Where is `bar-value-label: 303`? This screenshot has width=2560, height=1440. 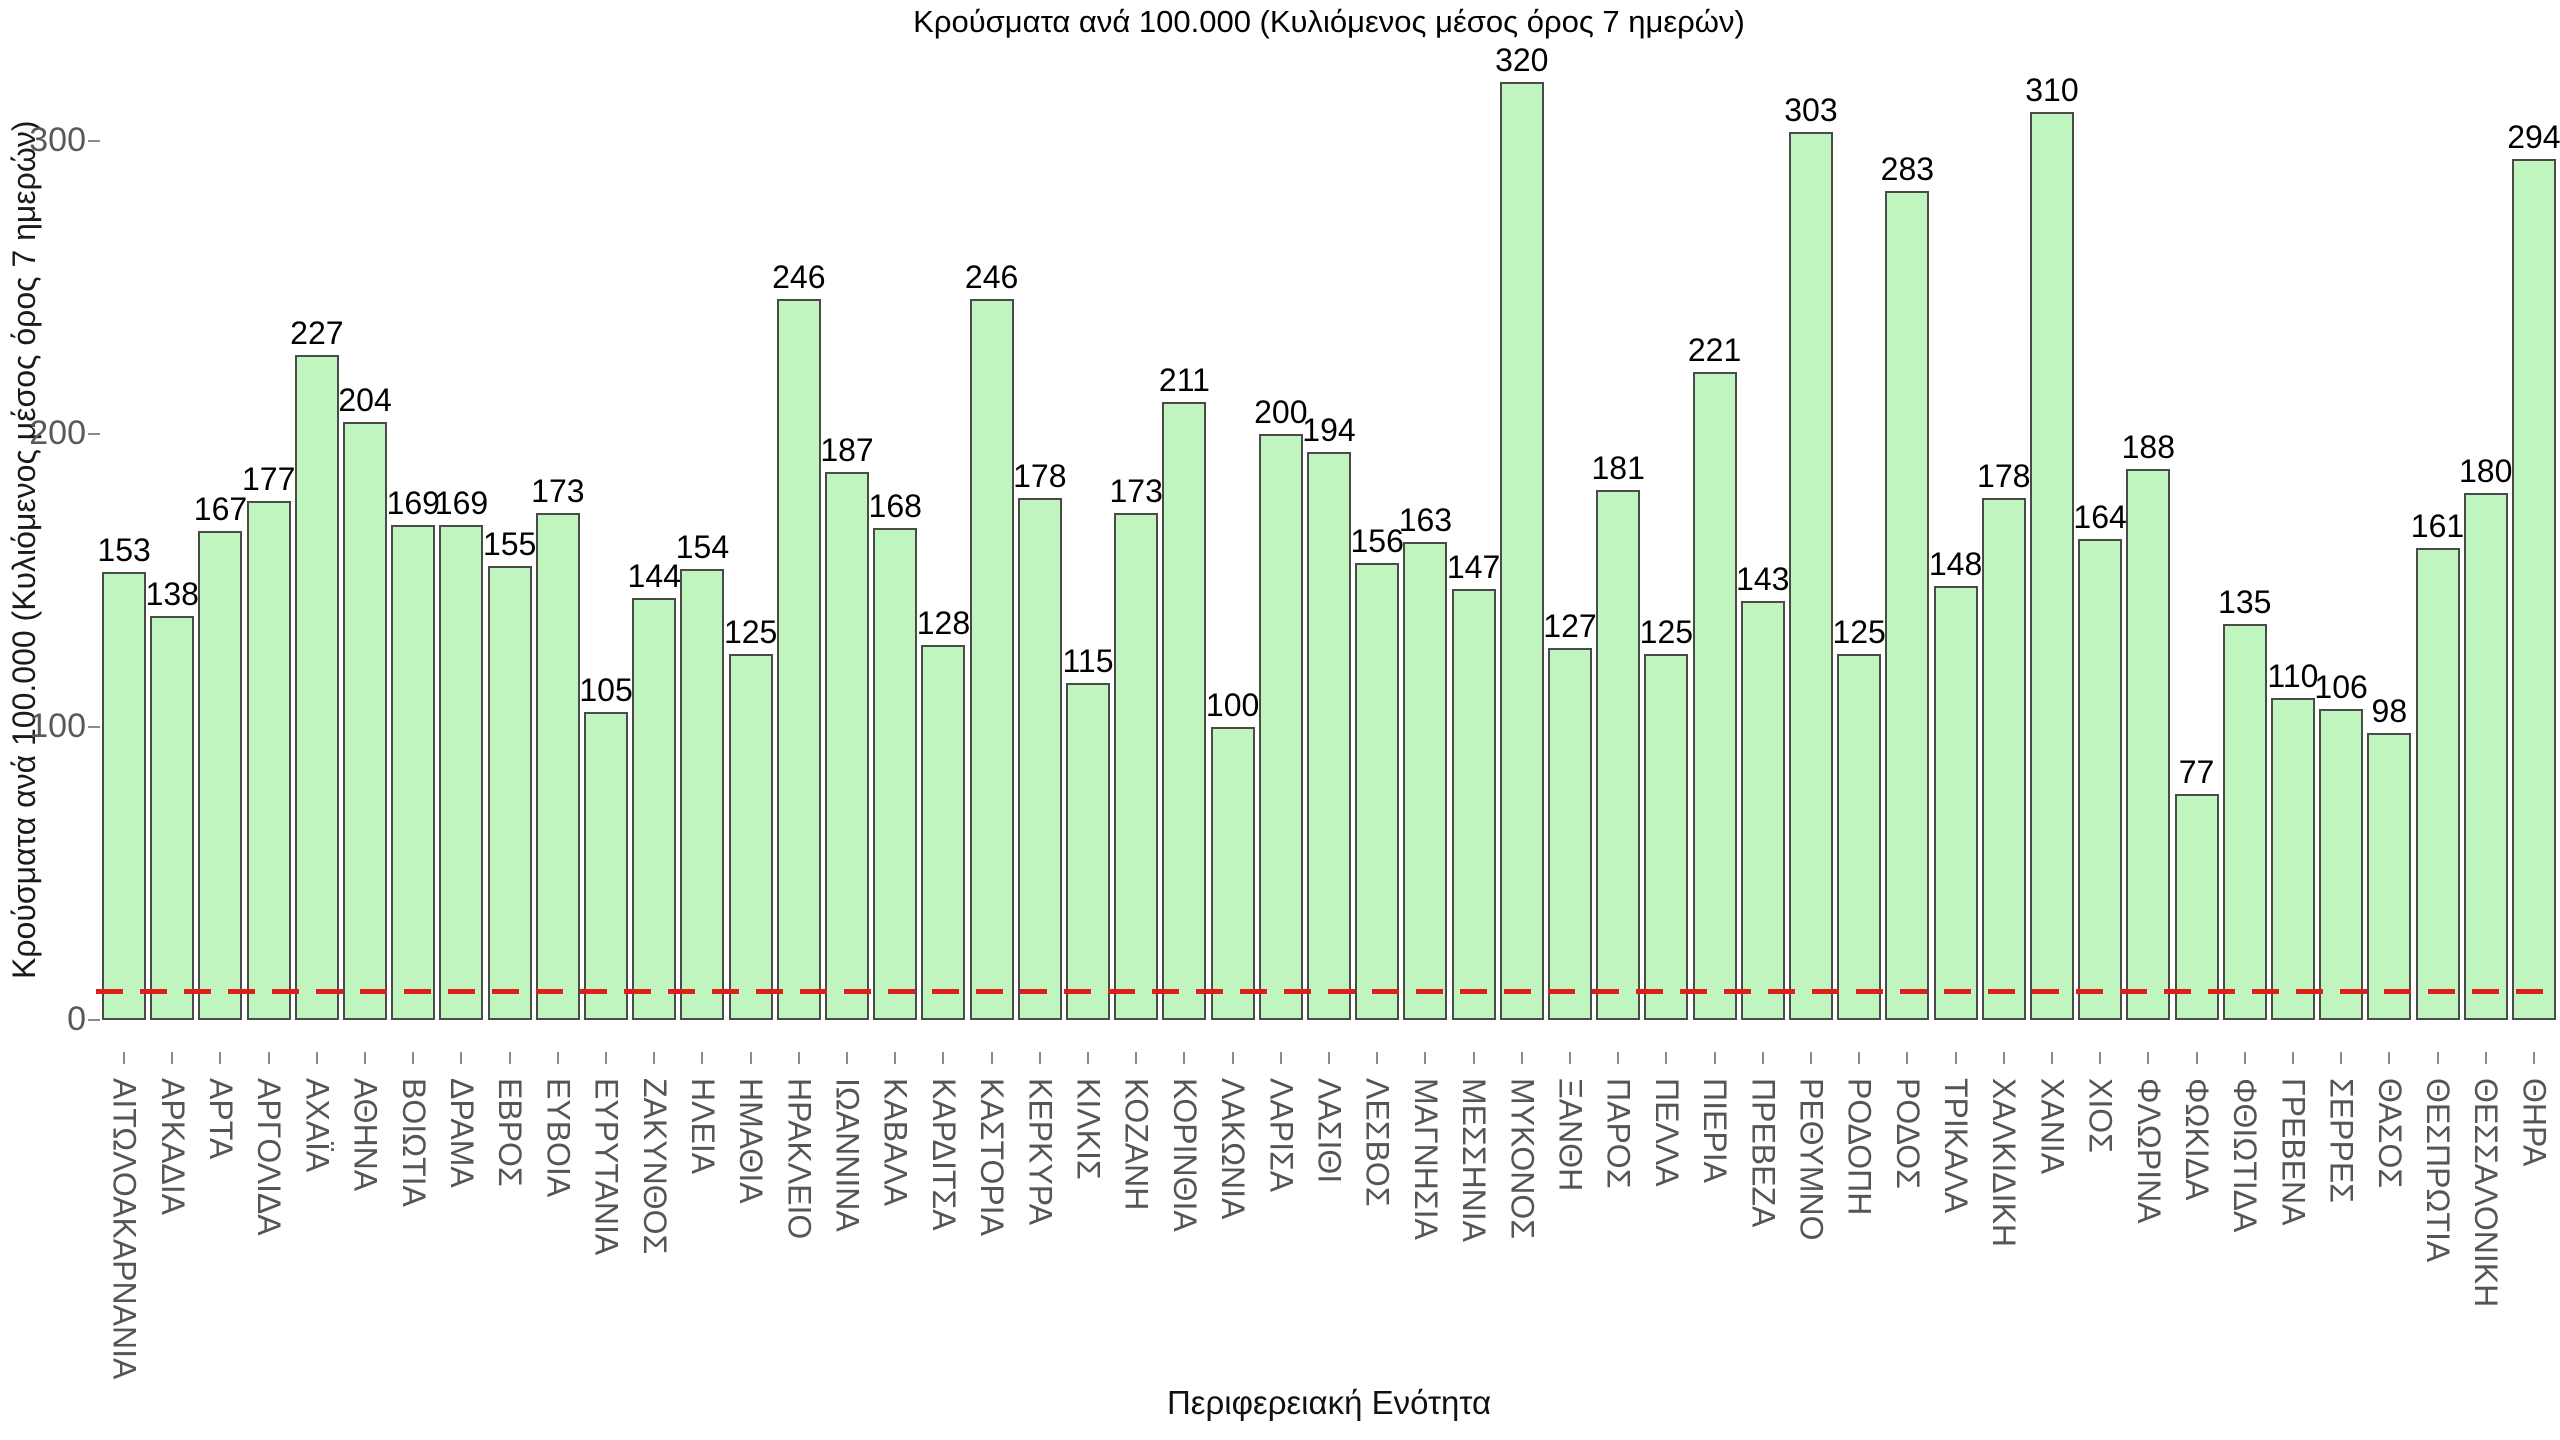
bar-value-label: 303 is located at coordinates (1811, 110).